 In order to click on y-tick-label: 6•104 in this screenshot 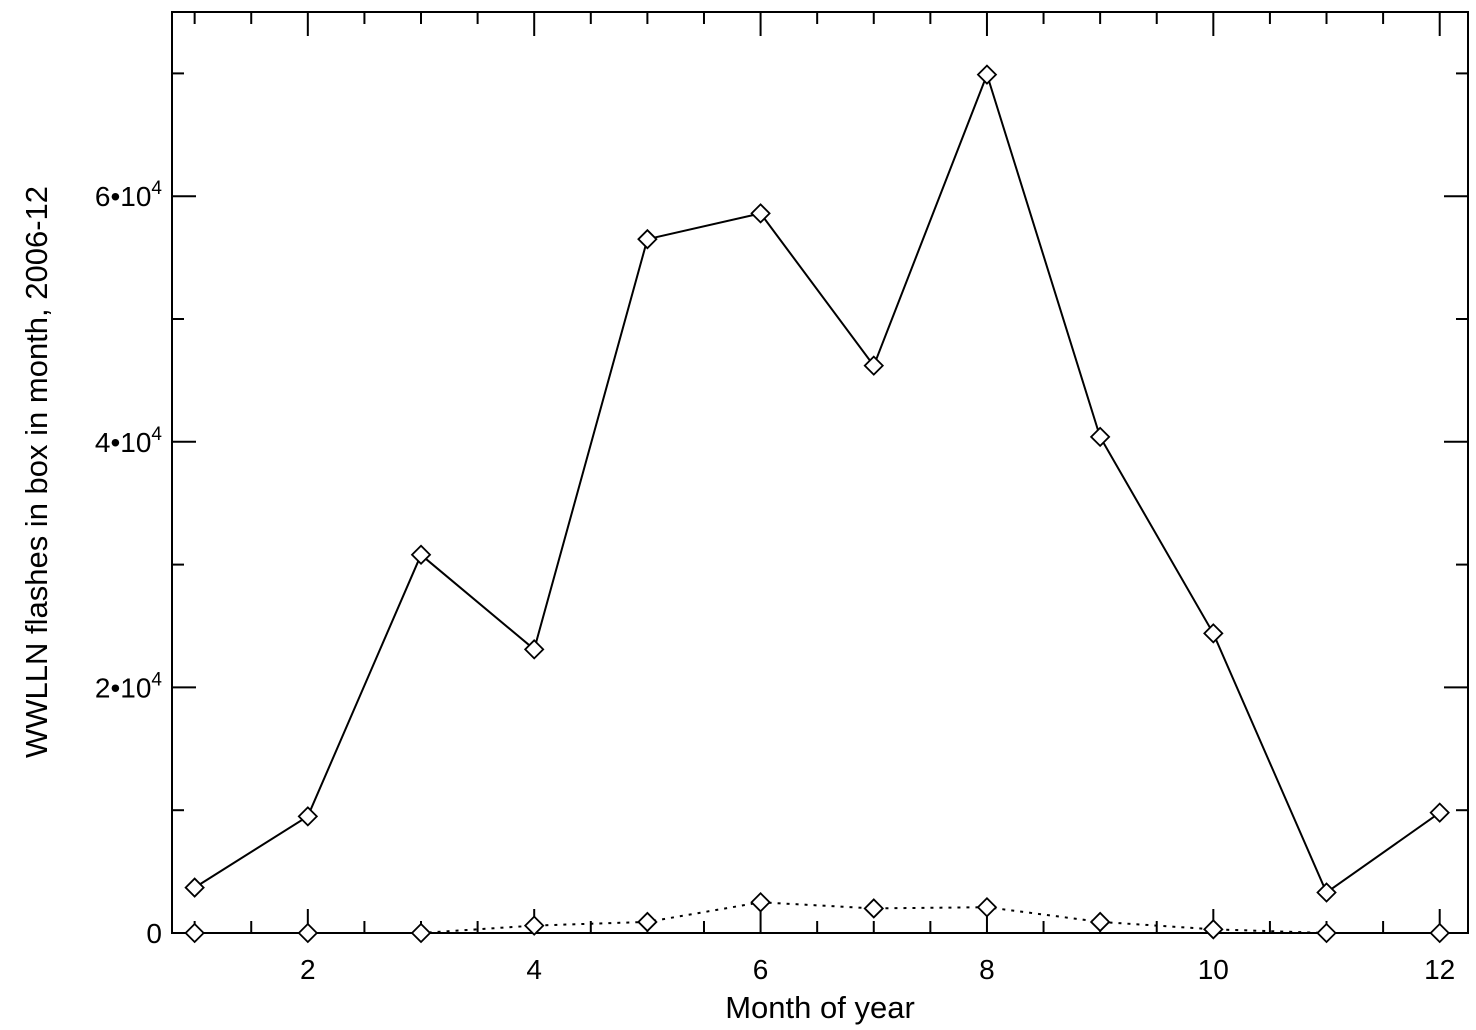, I will do `click(129, 195)`.